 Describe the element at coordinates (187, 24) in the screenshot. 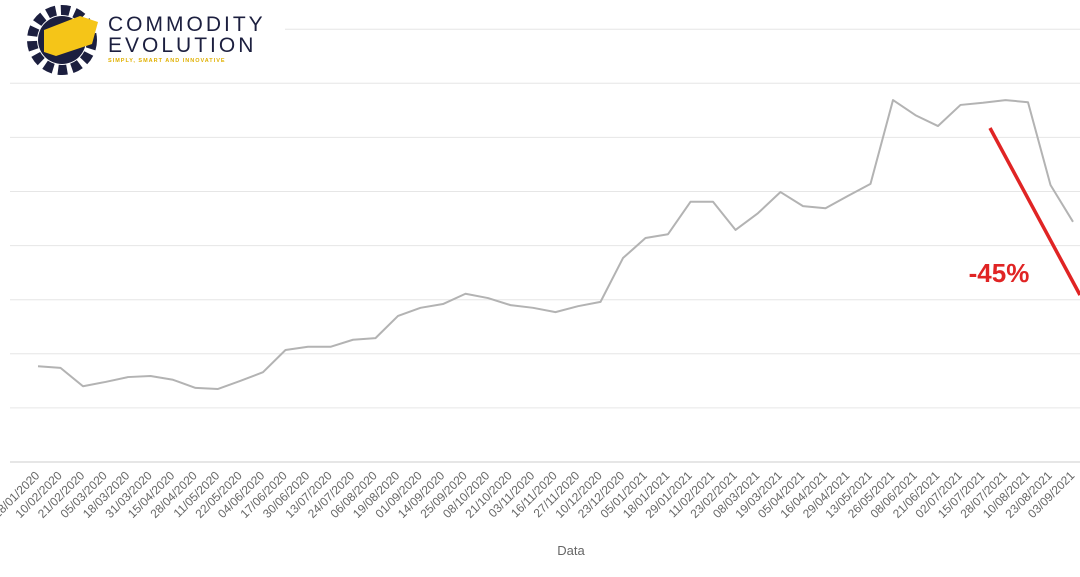

I see `logo-line1: COMMODITY` at that location.